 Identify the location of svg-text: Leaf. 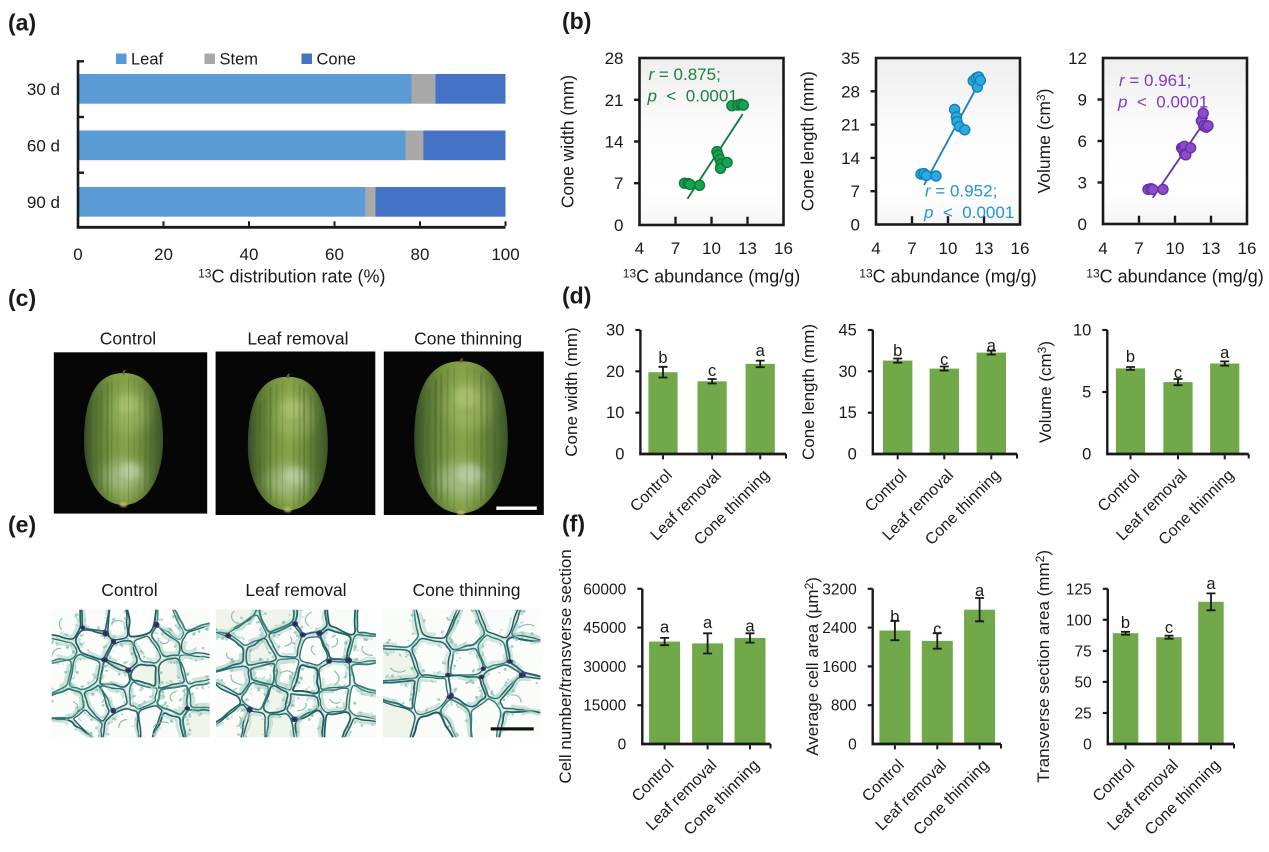
(147, 60).